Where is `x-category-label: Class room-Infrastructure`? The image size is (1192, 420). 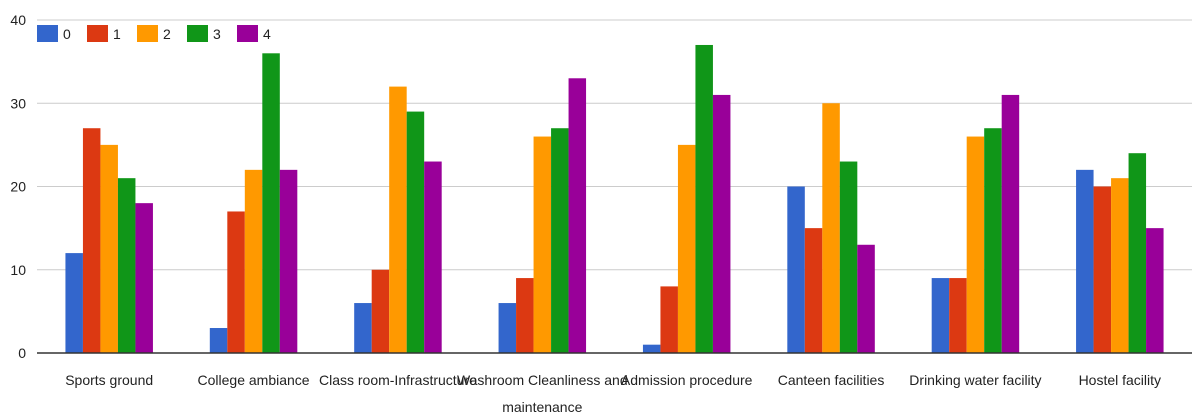
x-category-label: Class room-Infrastructure is located at coordinates (398, 380).